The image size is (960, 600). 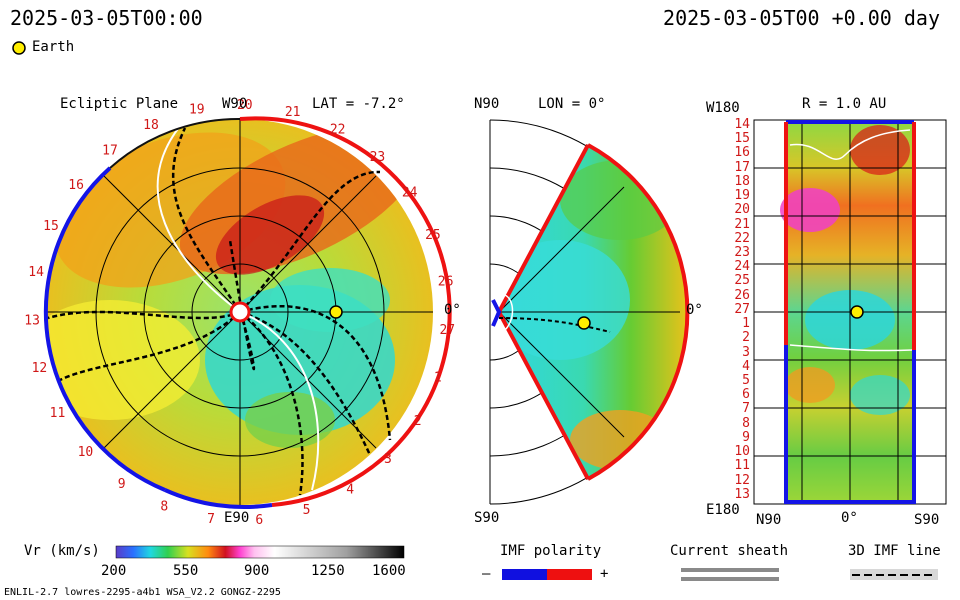 What do you see at coordinates (257, 571) in the screenshot?
I see `colorbar-tick-900: 900` at bounding box center [257, 571].